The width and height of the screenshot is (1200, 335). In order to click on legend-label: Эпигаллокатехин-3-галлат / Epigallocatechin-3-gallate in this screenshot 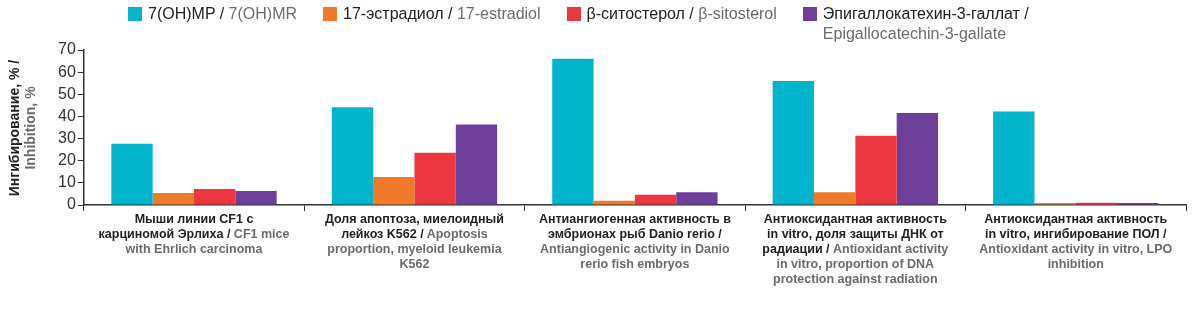, I will do `click(925, 23)`.